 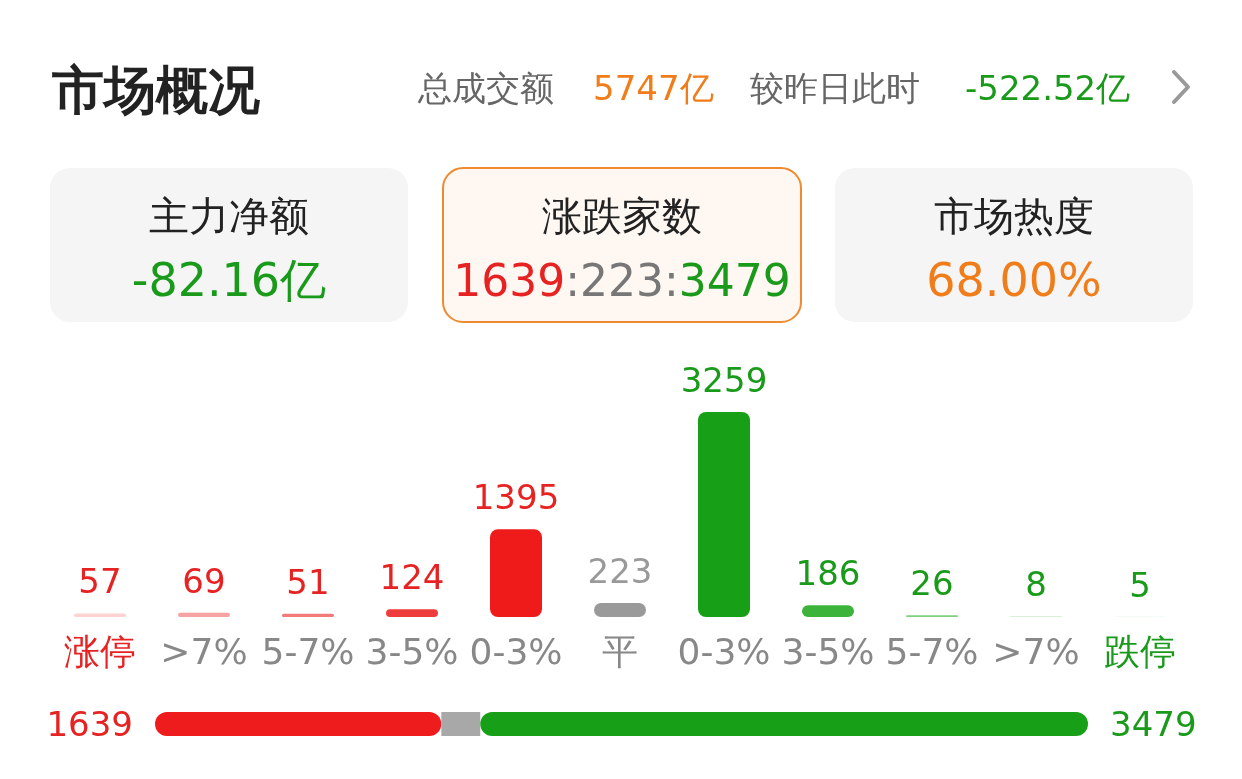 What do you see at coordinates (622, 216) in the screenshot?
I see `text: 涨跌家数` at bounding box center [622, 216].